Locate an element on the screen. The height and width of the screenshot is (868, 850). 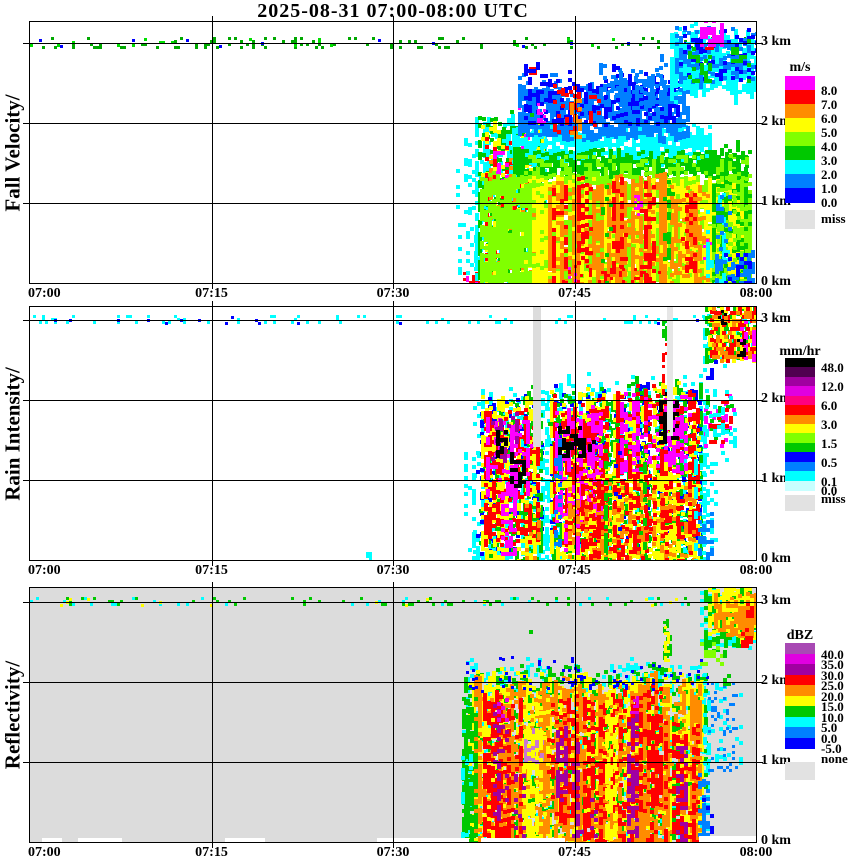
colorbar-tick-label: 0.0 is located at coordinates (829, 491).